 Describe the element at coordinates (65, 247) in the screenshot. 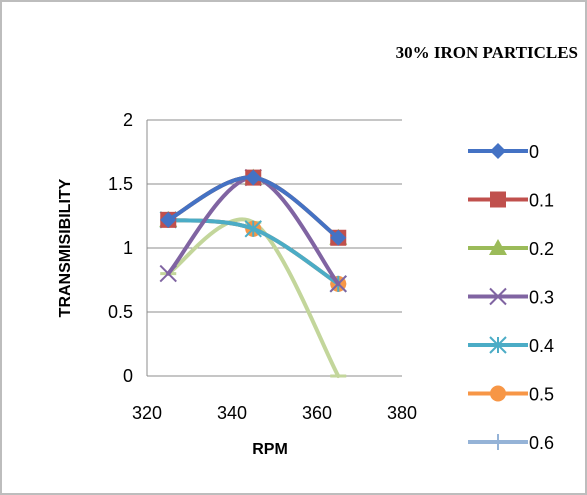

I see `y-axis-label: TRANSMISIBILITY` at that location.